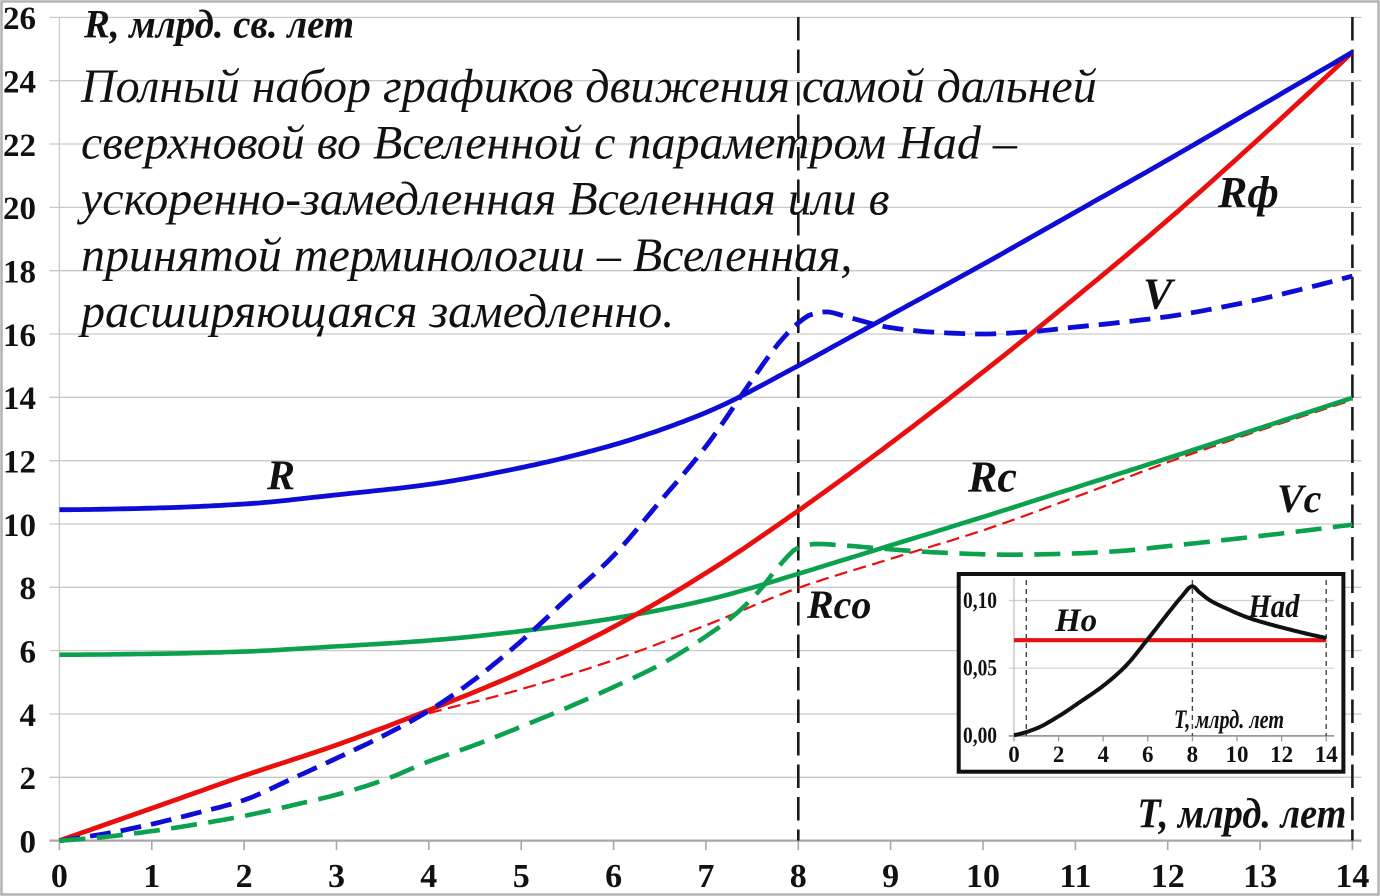 The image size is (1380, 896). I want to click on svg-text: 22, so click(19, 146).